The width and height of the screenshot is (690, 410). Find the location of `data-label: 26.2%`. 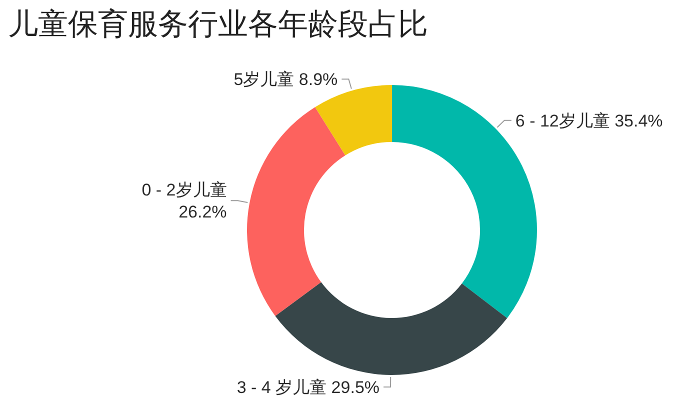

data-label: 26.2% is located at coordinates (202, 212).